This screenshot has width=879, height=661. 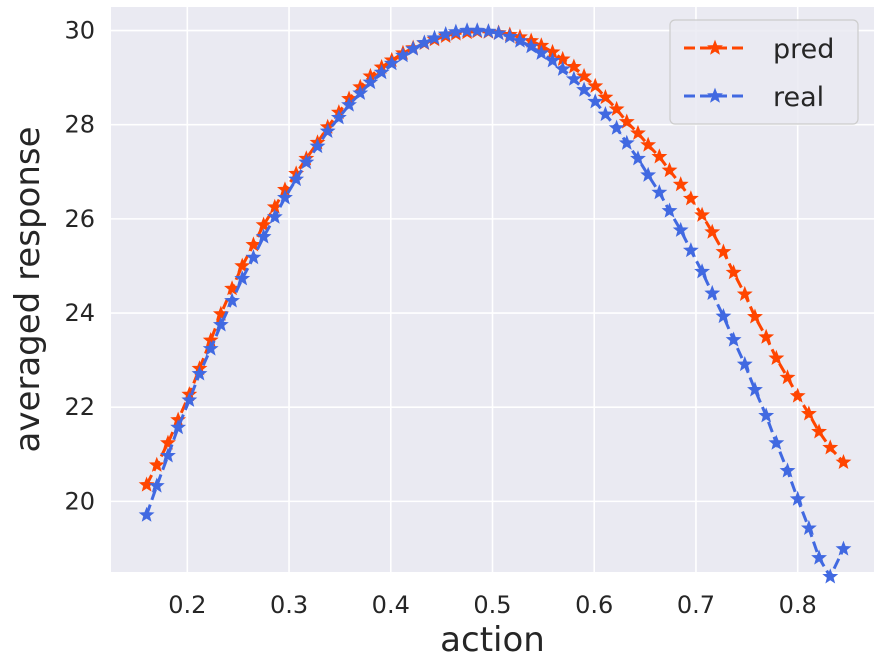 What do you see at coordinates (79, 219) in the screenshot?
I see `y-tick-label: 26` at bounding box center [79, 219].